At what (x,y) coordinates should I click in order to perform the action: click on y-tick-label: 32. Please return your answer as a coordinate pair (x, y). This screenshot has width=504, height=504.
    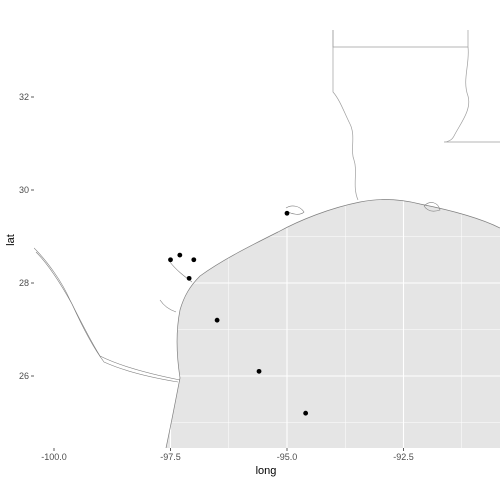
    Looking at the image, I should click on (24, 97).